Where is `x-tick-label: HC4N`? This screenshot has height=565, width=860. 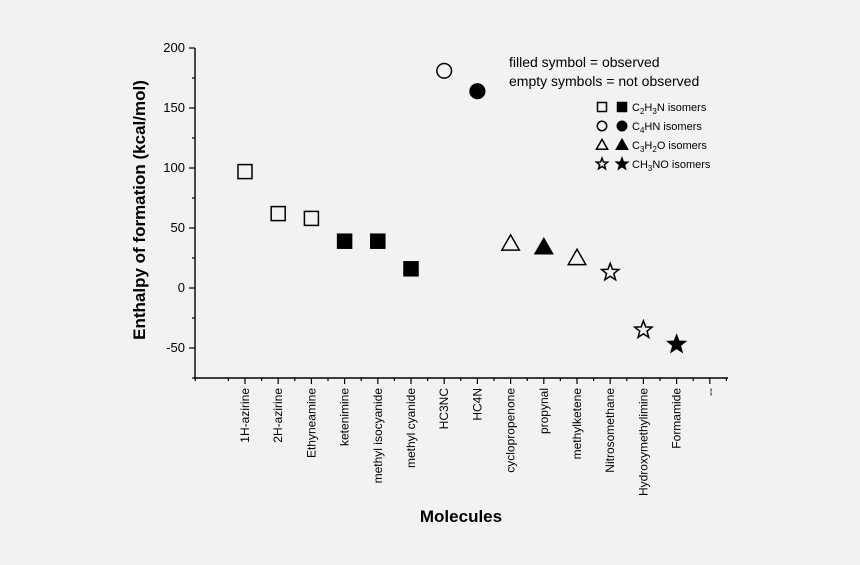 x-tick-label: HC4N is located at coordinates (477, 404).